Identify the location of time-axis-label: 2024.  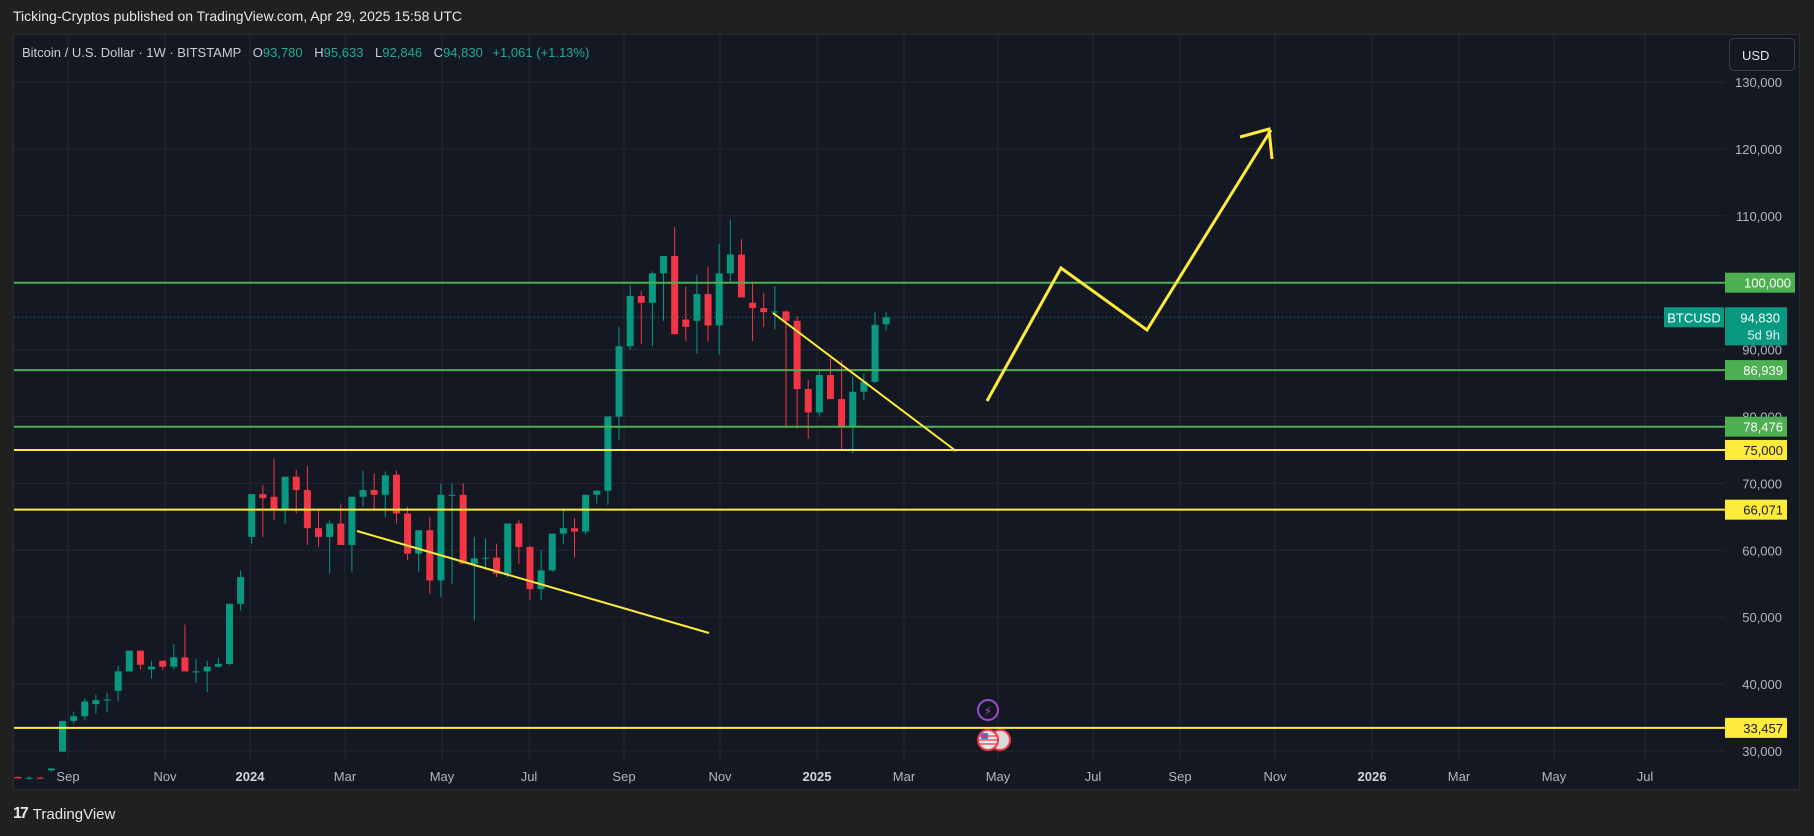
(251, 776).